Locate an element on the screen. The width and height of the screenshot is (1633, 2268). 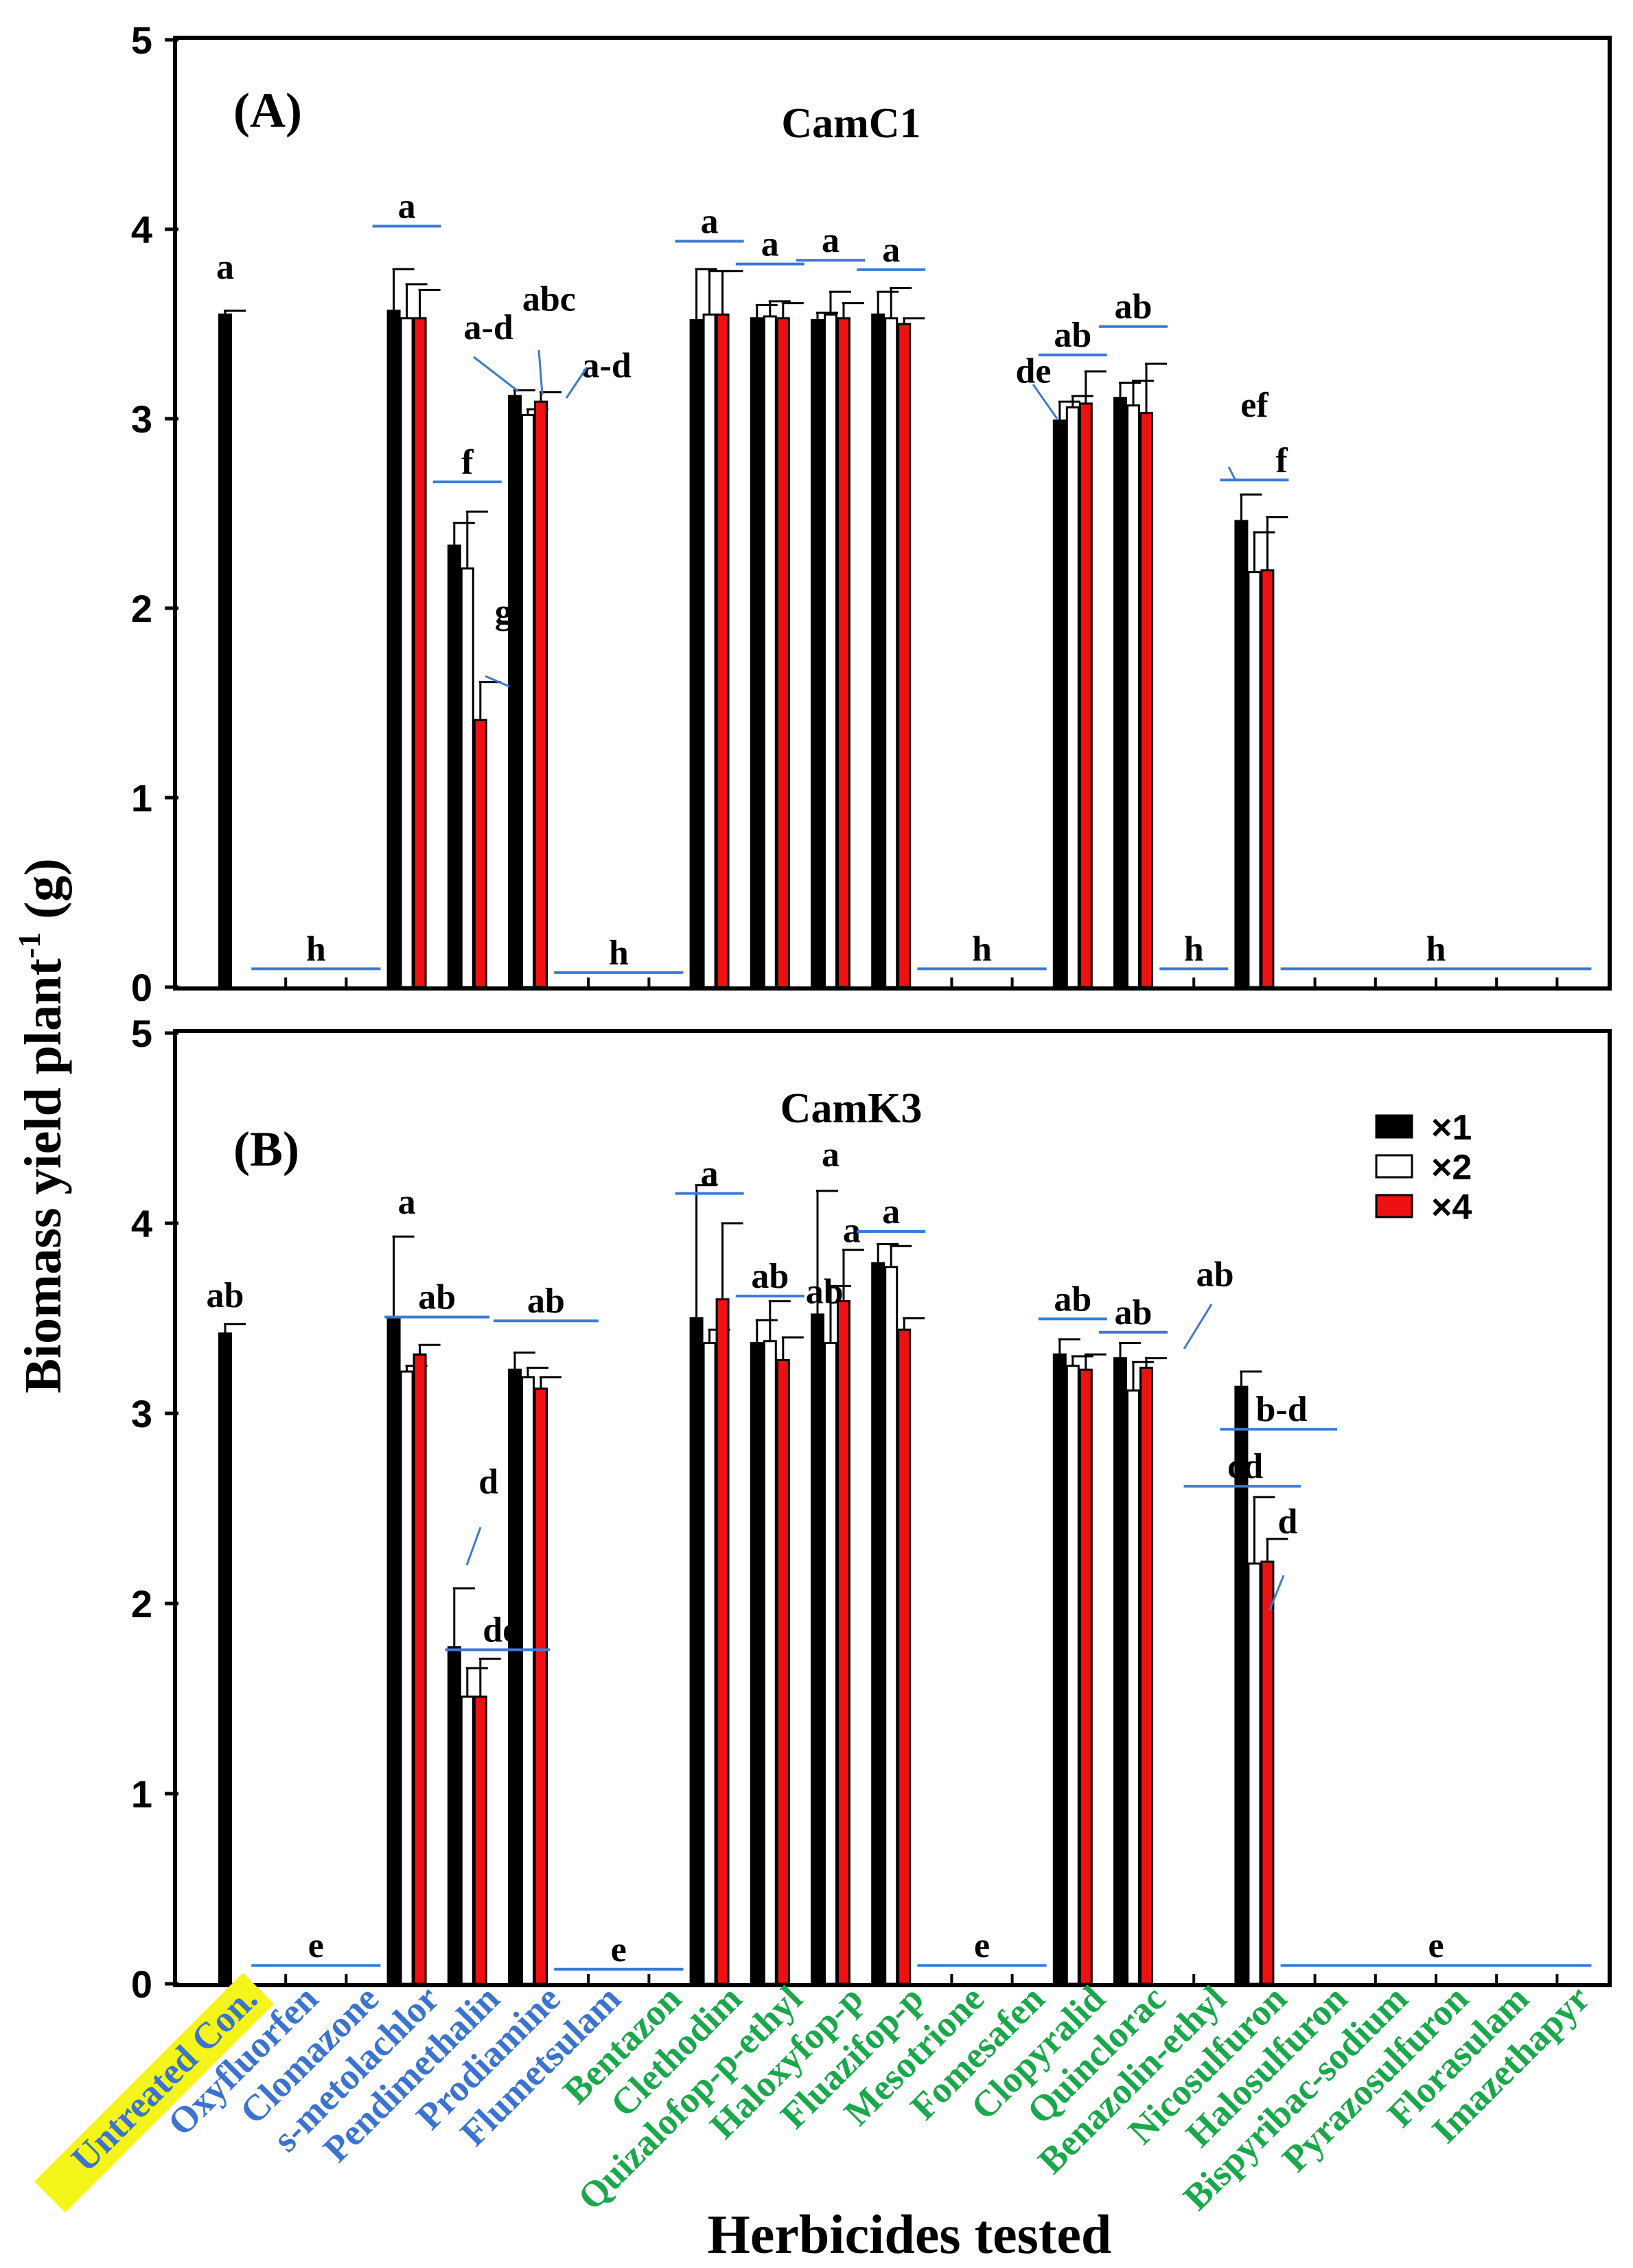
letter-1-0: ab is located at coordinates (225, 1295).